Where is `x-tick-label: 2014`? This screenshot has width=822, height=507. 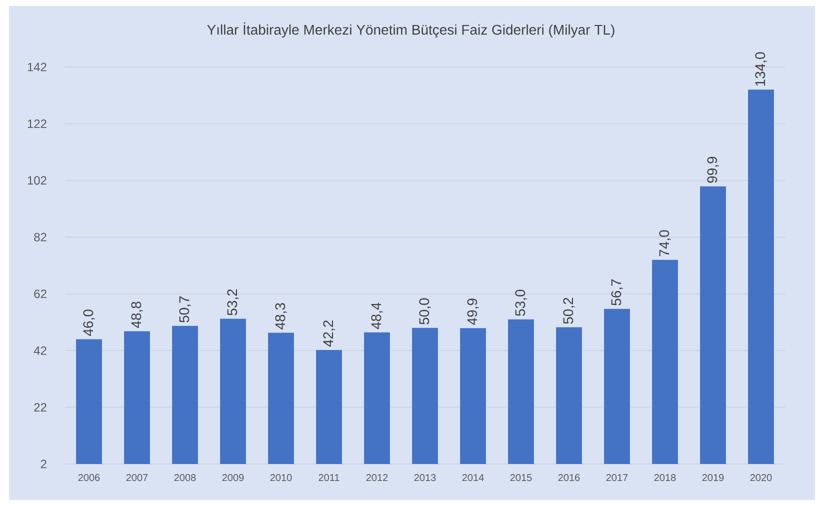
x-tick-label: 2014 is located at coordinates (473, 478).